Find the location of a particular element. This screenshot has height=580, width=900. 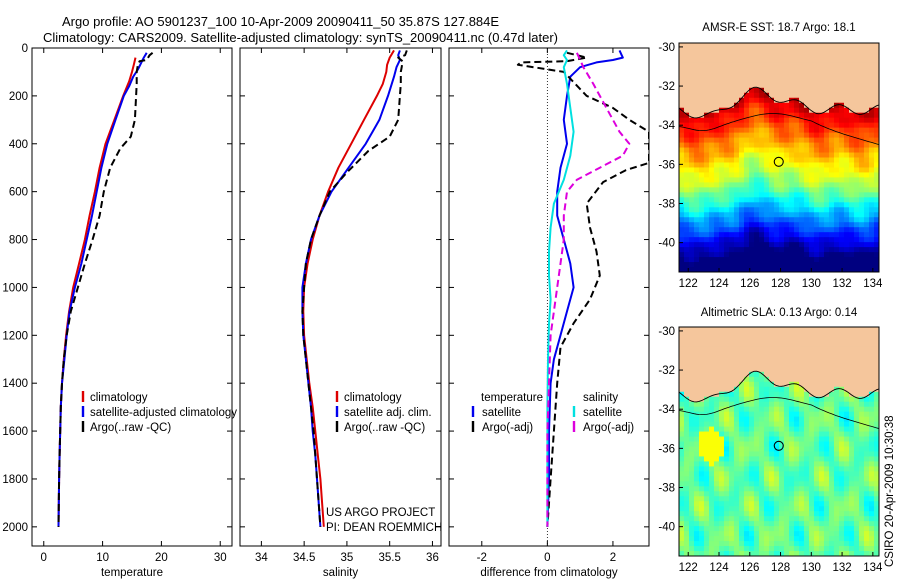

temperature-xlabel: temperature is located at coordinates (132, 573).